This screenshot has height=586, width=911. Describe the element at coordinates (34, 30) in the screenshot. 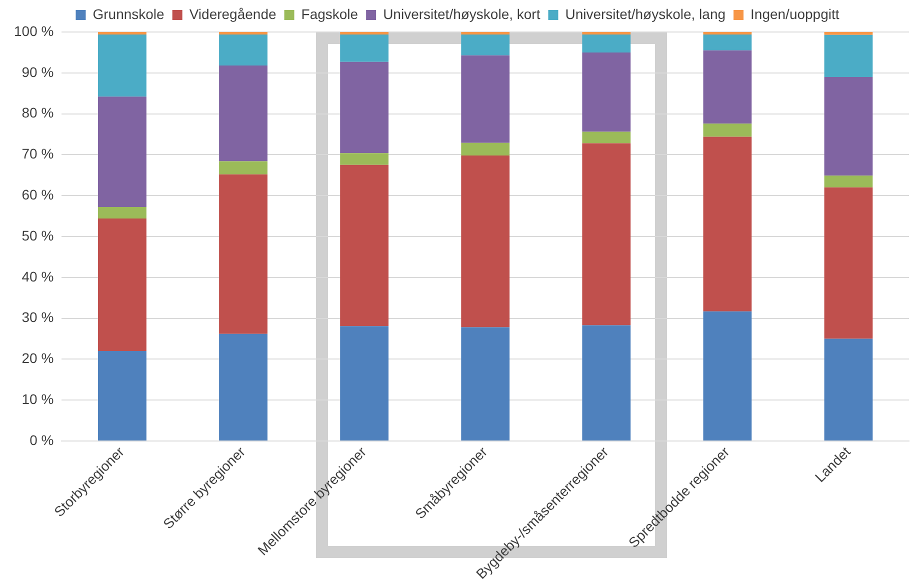

I see `y-tick-label: 100 %` at that location.